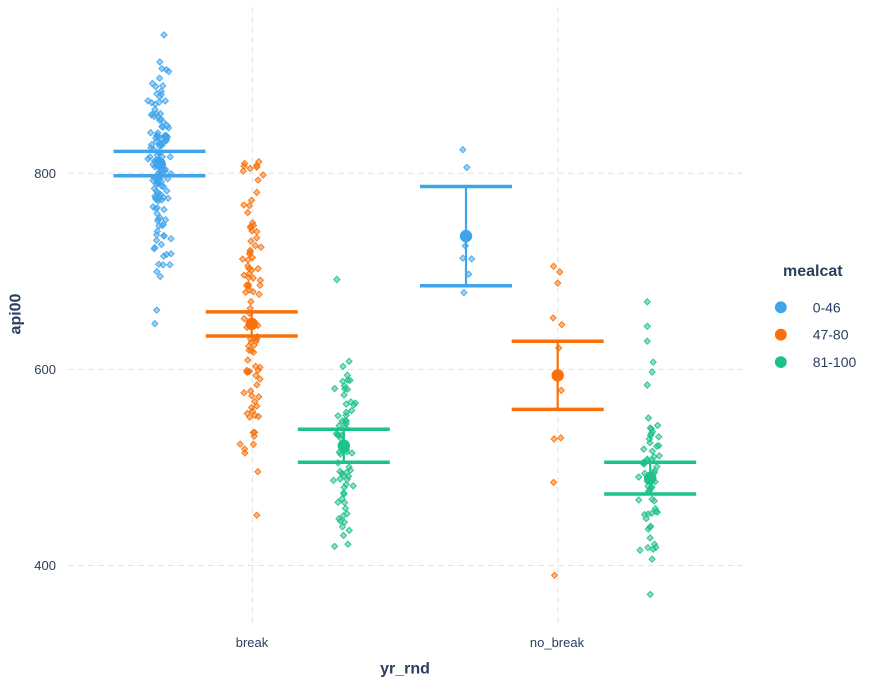 The image size is (876, 689). Describe the element at coordinates (557, 642) in the screenshot. I see `svg-text: no_break` at that location.